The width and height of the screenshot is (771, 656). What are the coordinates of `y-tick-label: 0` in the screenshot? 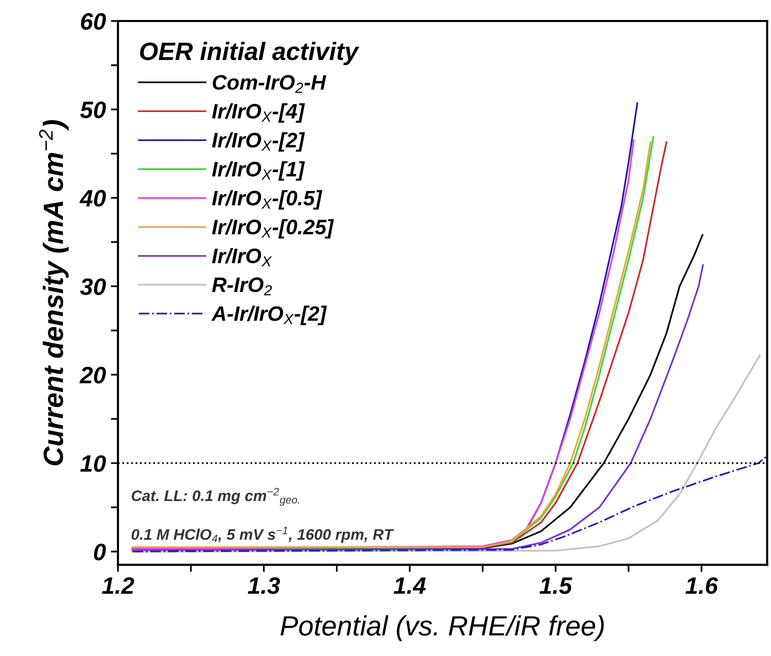 It's located at (100, 552).